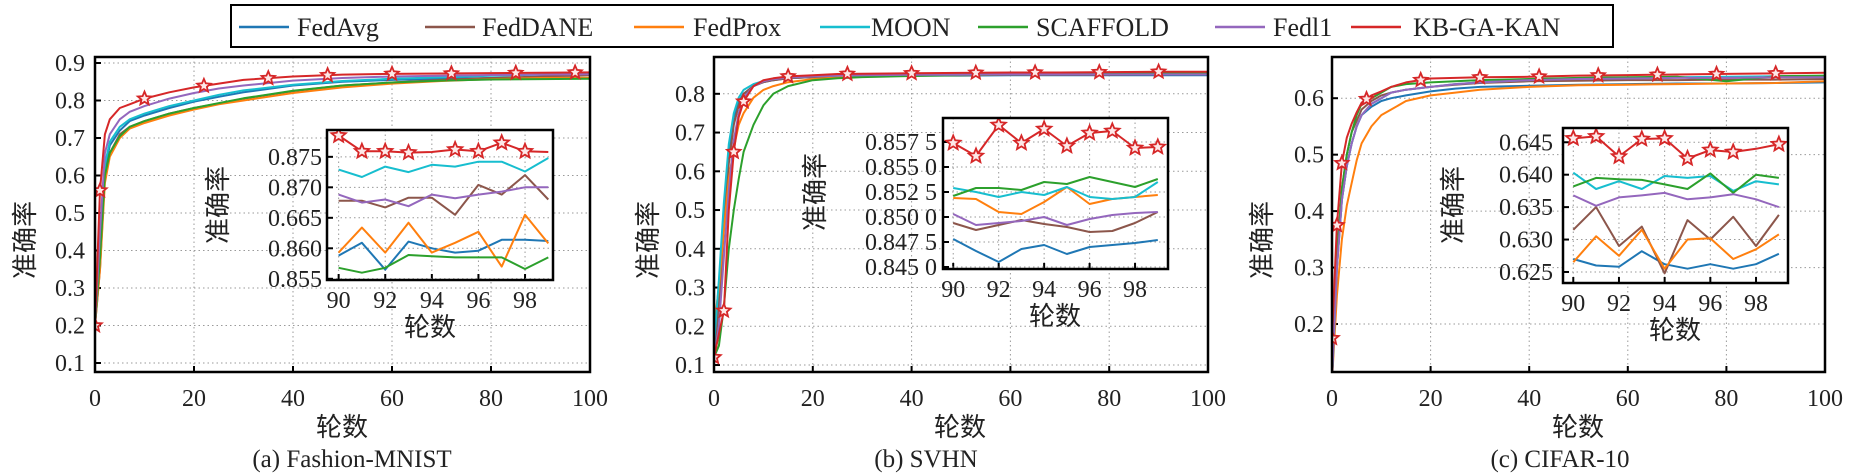  I want to click on y-tick-label: 0.852 5, so click(901, 193).